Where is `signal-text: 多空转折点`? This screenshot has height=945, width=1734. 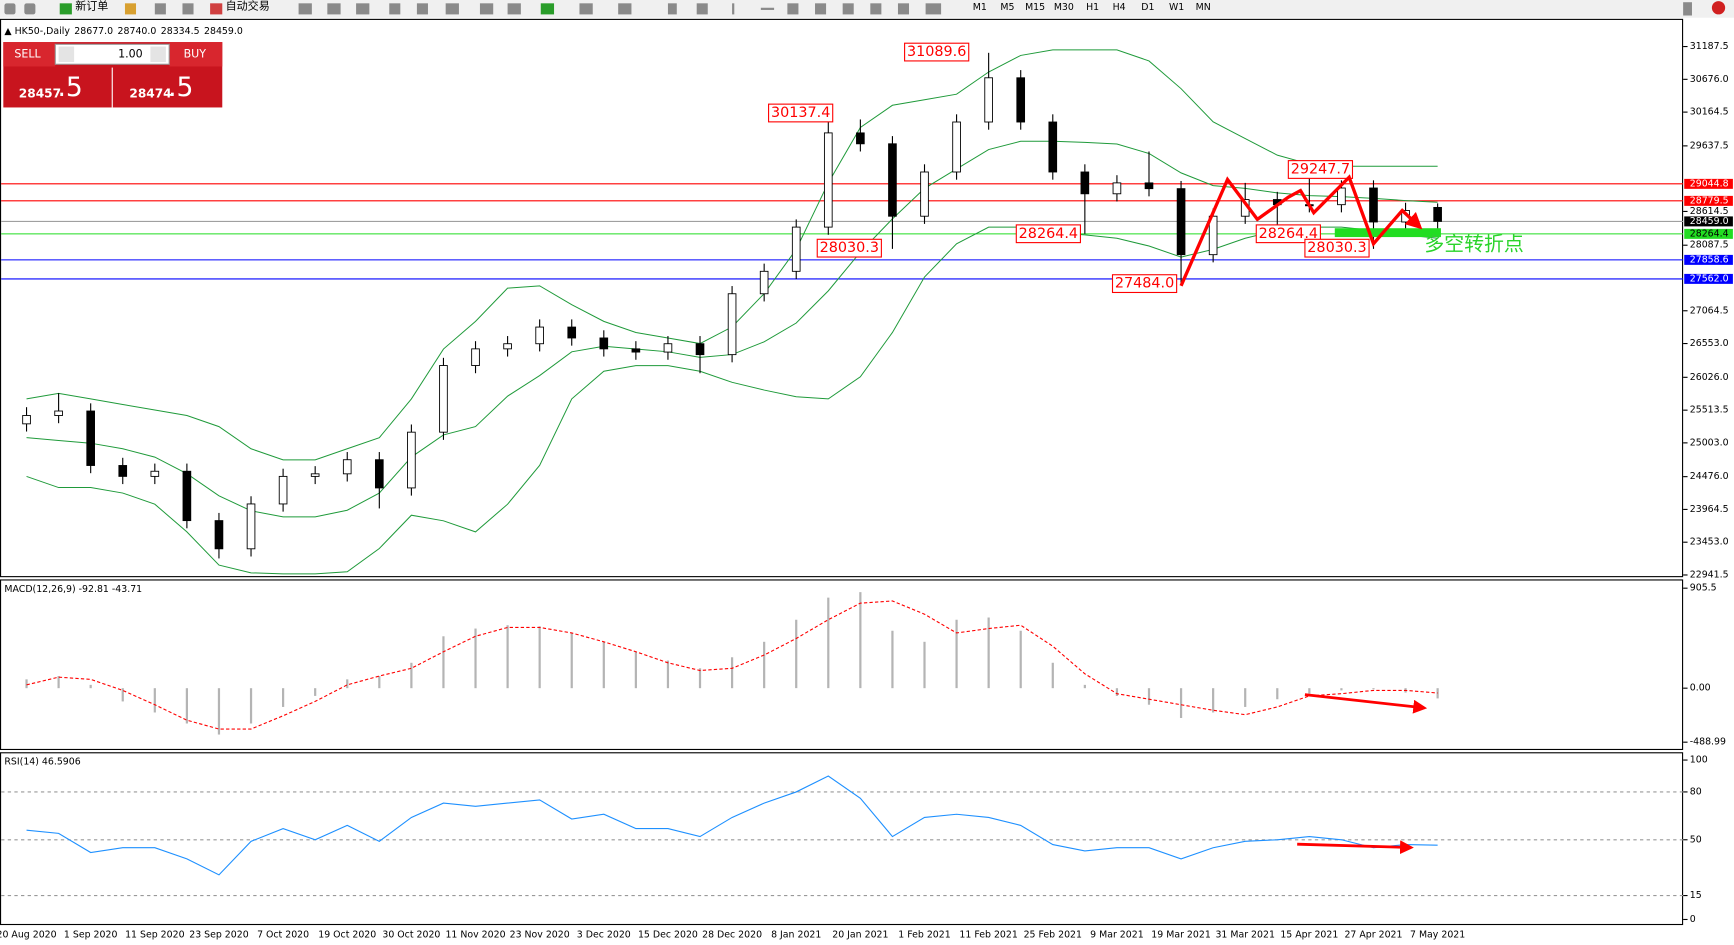 signal-text: 多空转折点 is located at coordinates (1473, 243).